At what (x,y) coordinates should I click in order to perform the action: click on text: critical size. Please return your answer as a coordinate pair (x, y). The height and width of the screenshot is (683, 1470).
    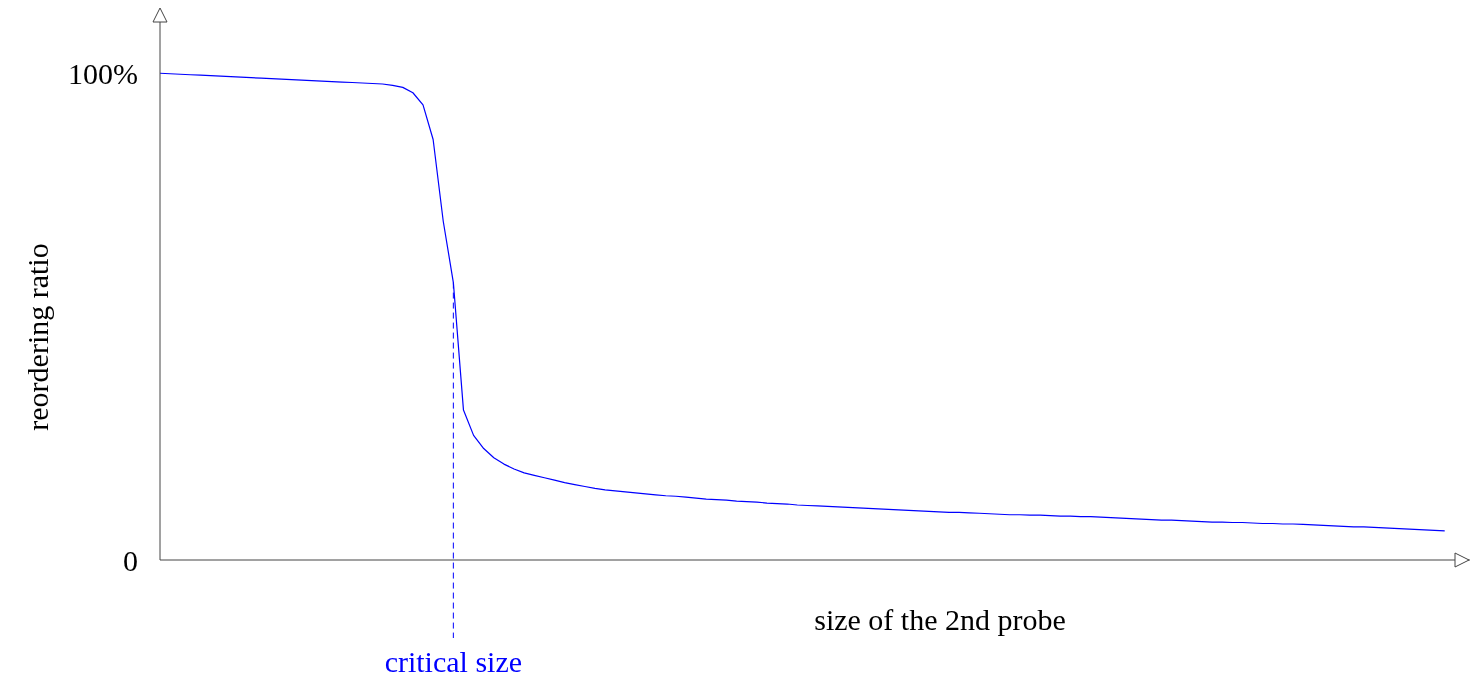
    Looking at the image, I should click on (453, 661).